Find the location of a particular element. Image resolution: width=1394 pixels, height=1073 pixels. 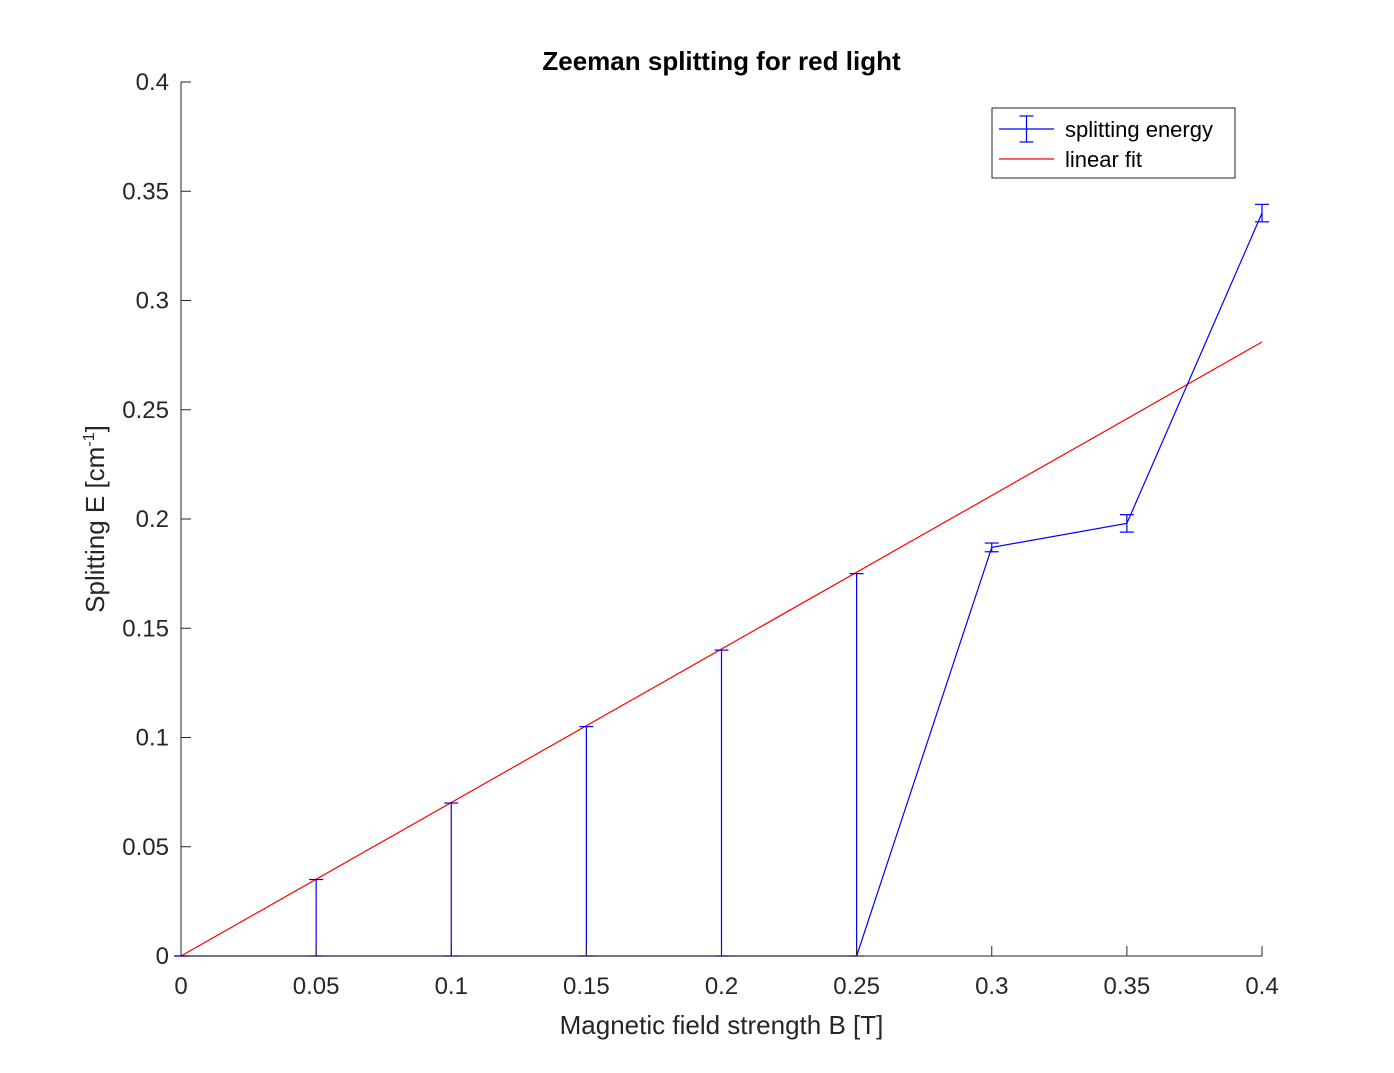

x-tick-label: 0.05 is located at coordinates (316, 986).